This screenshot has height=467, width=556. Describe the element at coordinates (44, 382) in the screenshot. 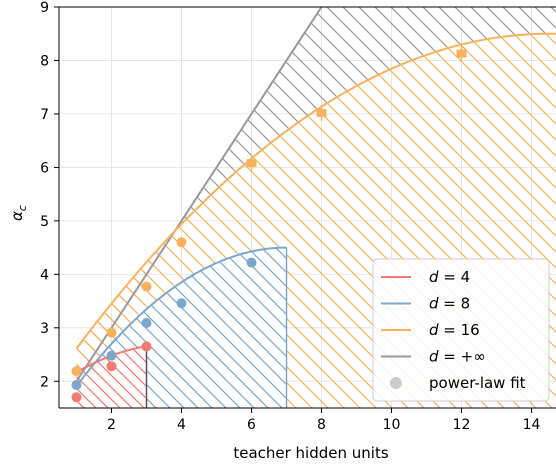

I see `y-tick-label: 2` at that location.